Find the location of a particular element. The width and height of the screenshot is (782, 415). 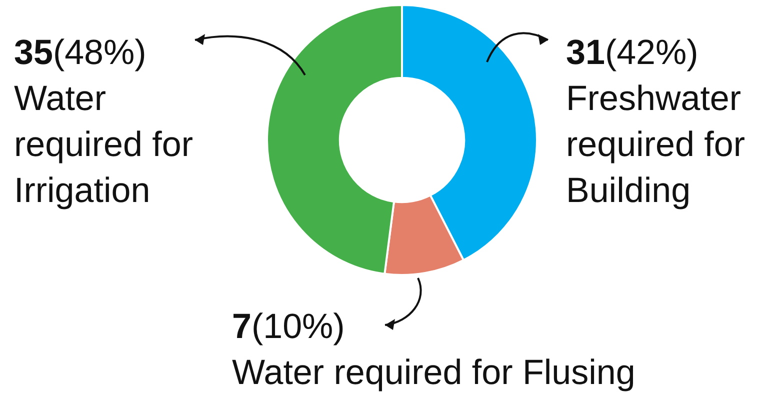

data-label: 7(10%) is located at coordinates (289, 327).